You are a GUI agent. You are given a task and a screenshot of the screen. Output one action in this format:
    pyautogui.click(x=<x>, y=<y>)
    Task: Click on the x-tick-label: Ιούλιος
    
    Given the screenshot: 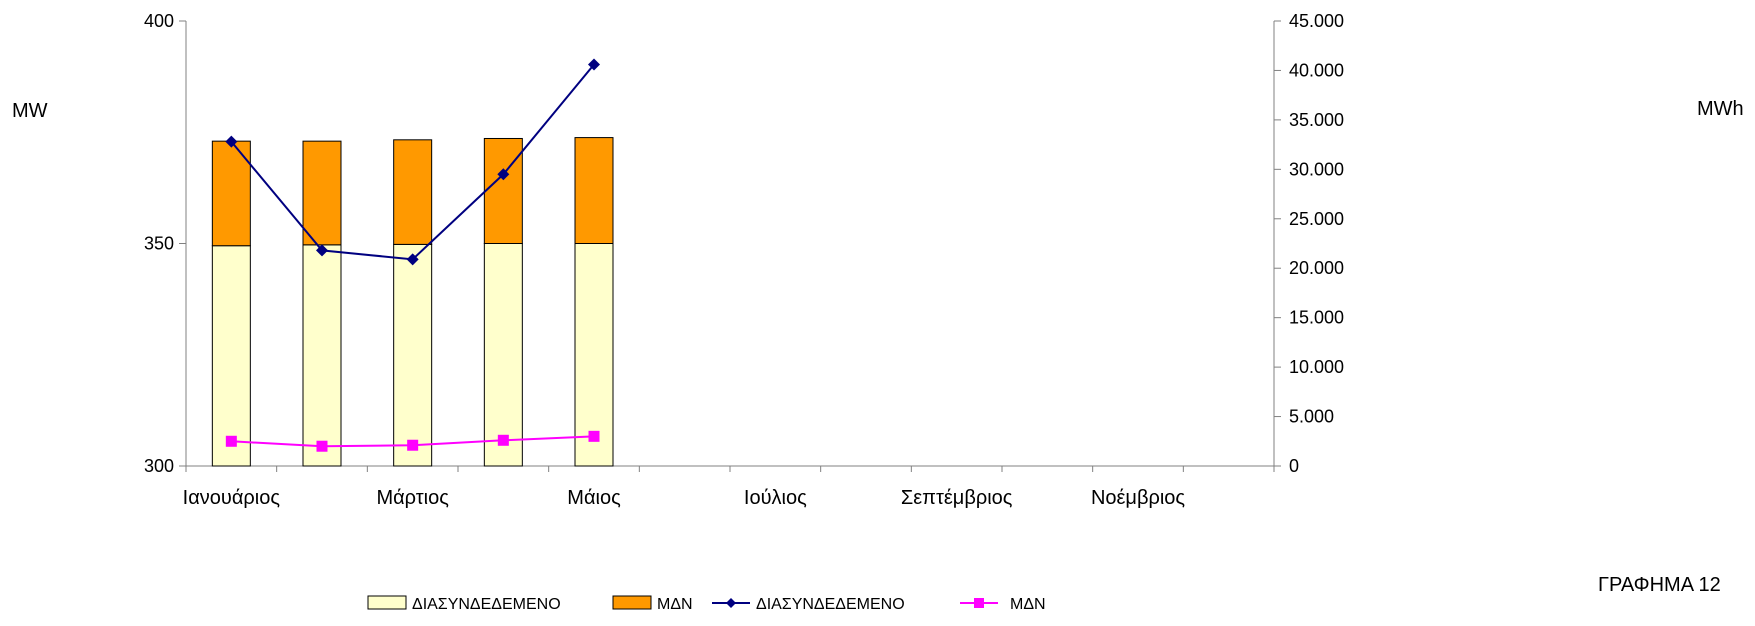 What is the action you would take?
    pyautogui.click(x=775, y=498)
    